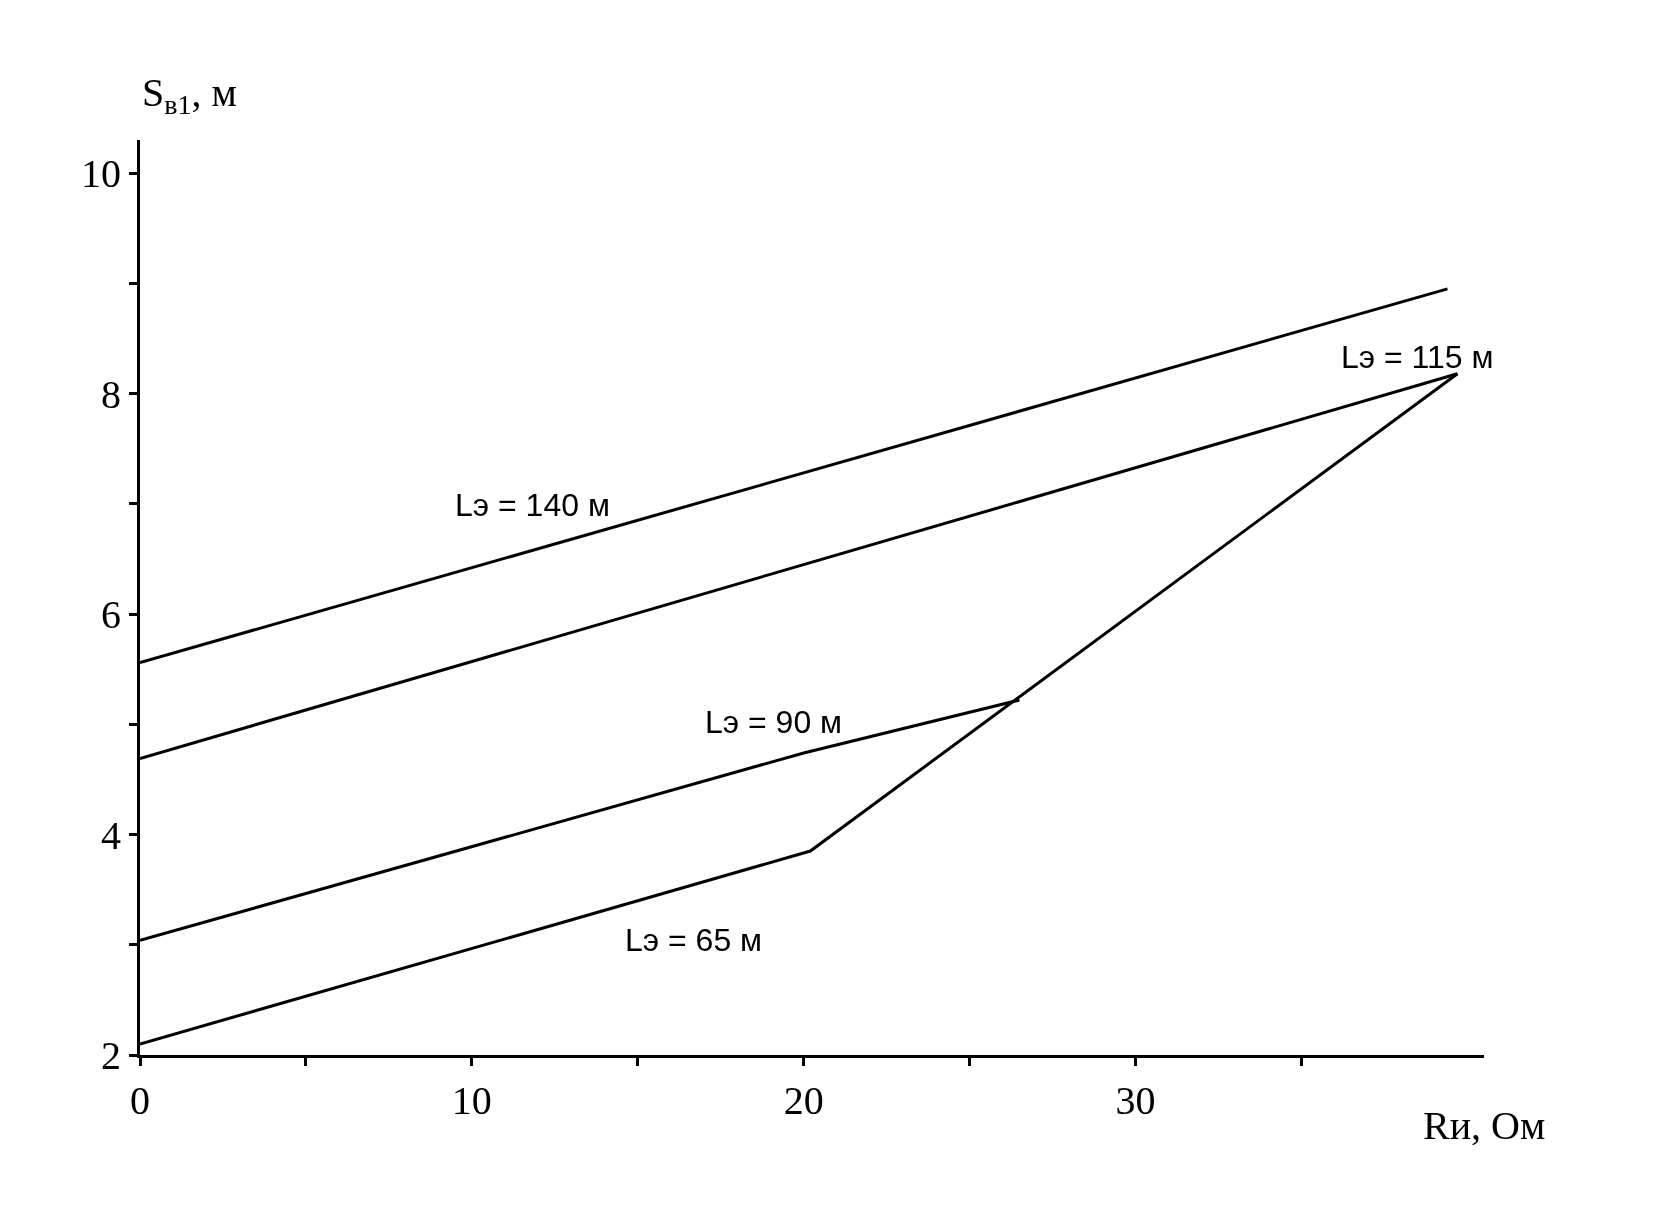 This screenshot has height=1225, width=1654. What do you see at coordinates (111, 394) in the screenshot?
I see `y-tick-label: 8` at bounding box center [111, 394].